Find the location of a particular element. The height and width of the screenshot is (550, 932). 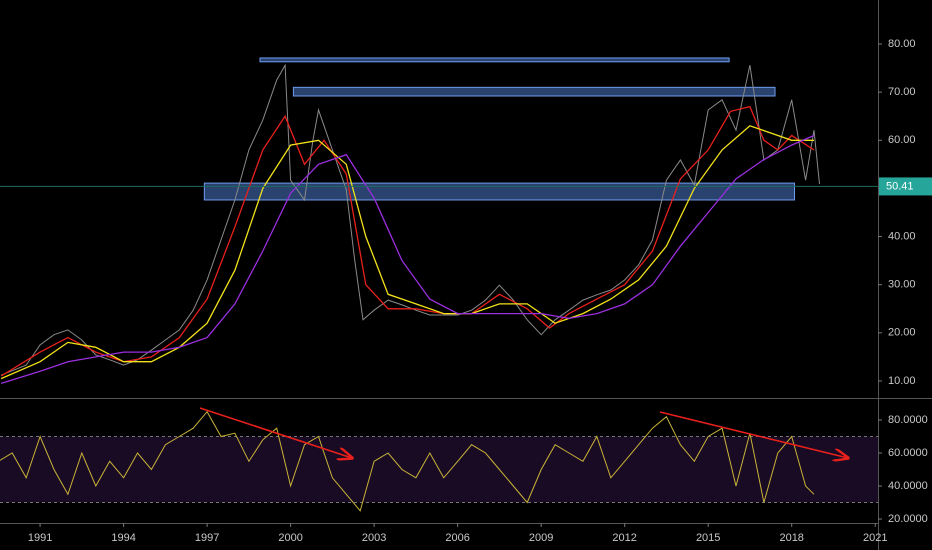

y-tick-label: 70.00 is located at coordinates (902, 92).